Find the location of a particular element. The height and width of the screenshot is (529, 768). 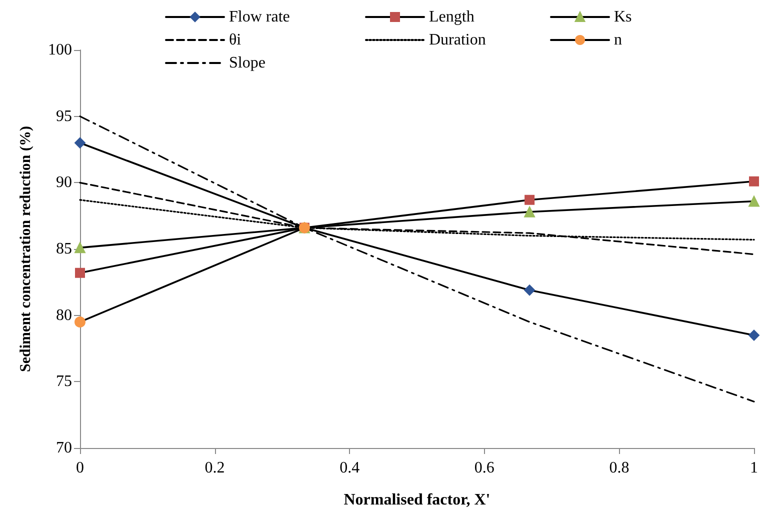

x-tick-label: 0.2 is located at coordinates (214, 468).